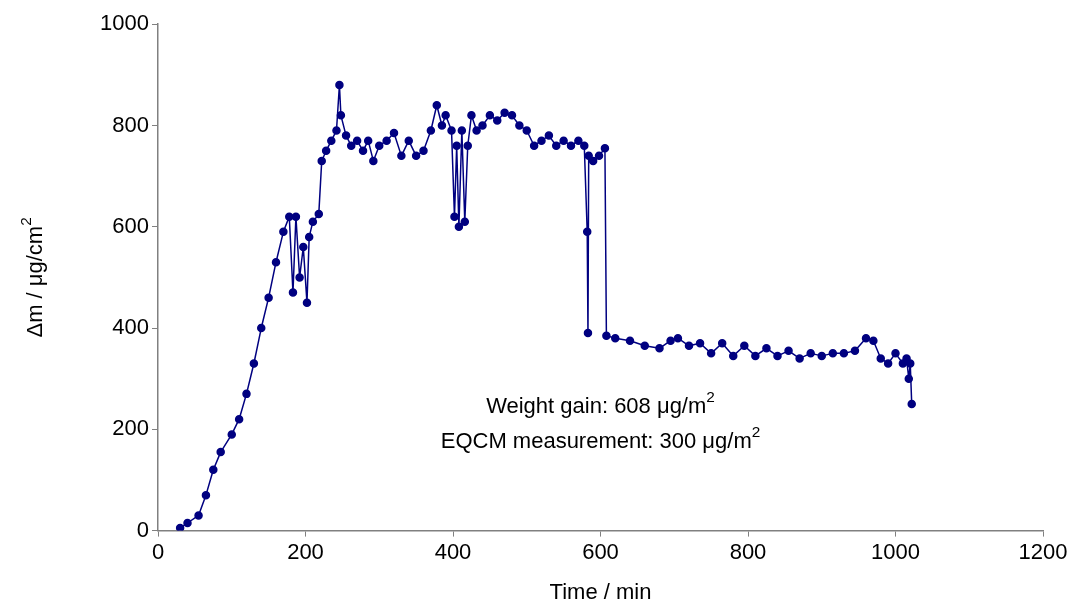  What do you see at coordinates (130, 327) in the screenshot?
I see `y-tick-label: 400` at bounding box center [130, 327].